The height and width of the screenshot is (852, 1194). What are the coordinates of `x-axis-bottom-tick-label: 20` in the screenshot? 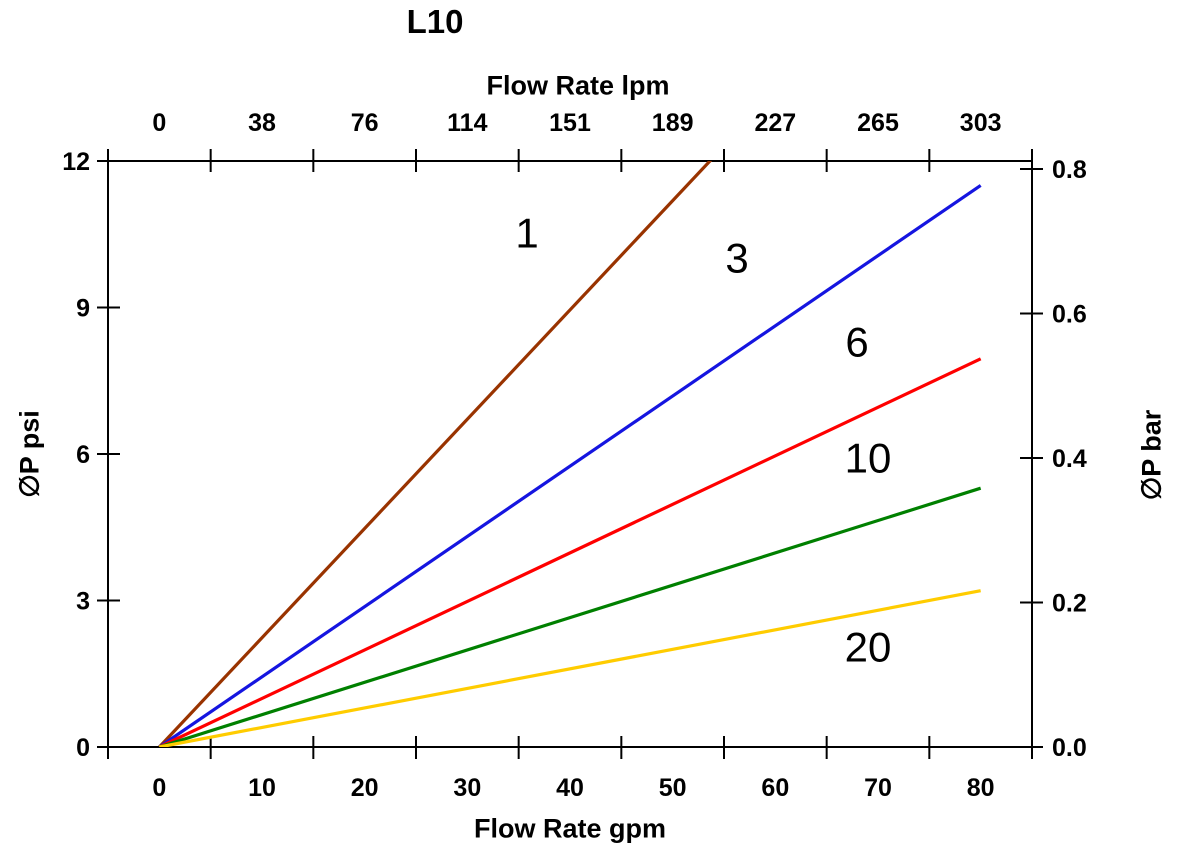 It's located at (365, 788).